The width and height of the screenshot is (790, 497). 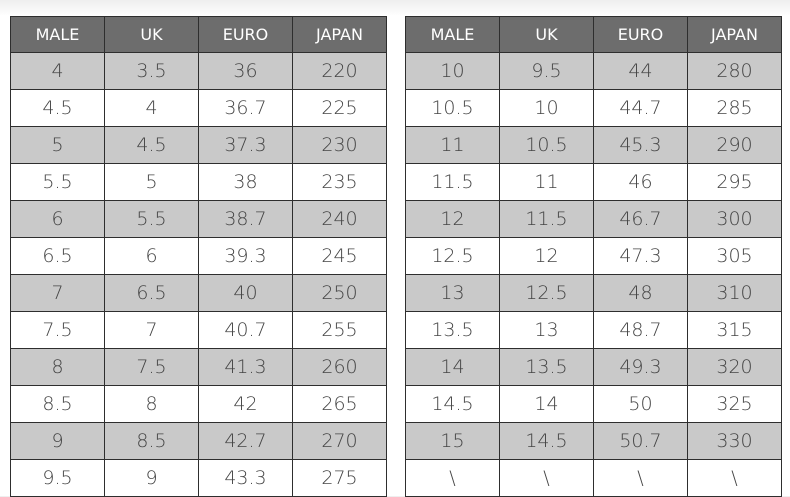 I want to click on cell: 15, so click(x=452, y=441).